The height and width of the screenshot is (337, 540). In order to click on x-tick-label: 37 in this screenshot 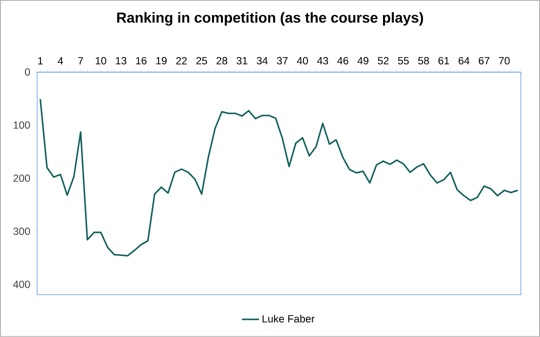, I will do `click(282, 60)`.